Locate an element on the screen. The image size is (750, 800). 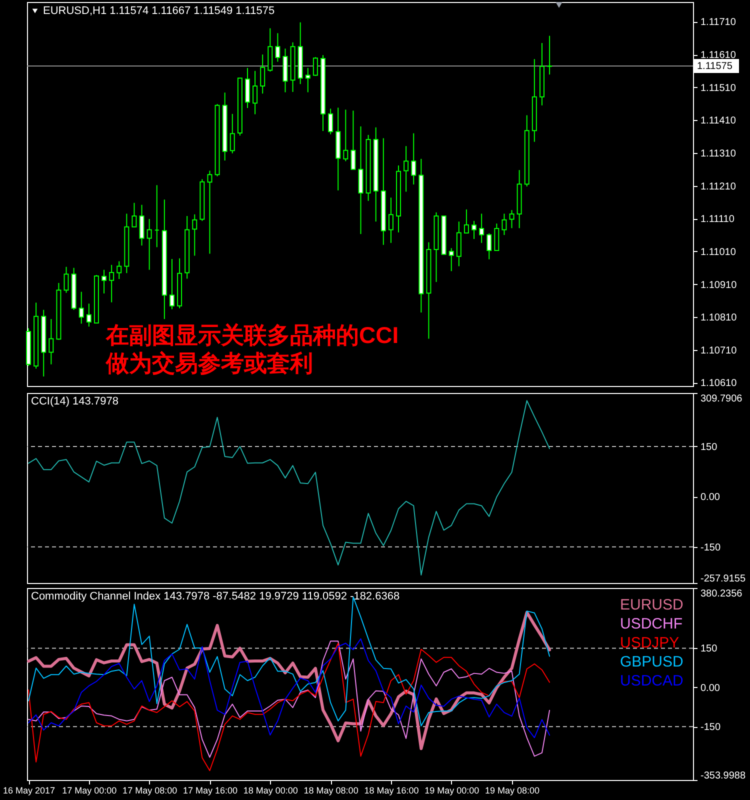
y-tick-label: -353.9988 is located at coordinates (723, 776).